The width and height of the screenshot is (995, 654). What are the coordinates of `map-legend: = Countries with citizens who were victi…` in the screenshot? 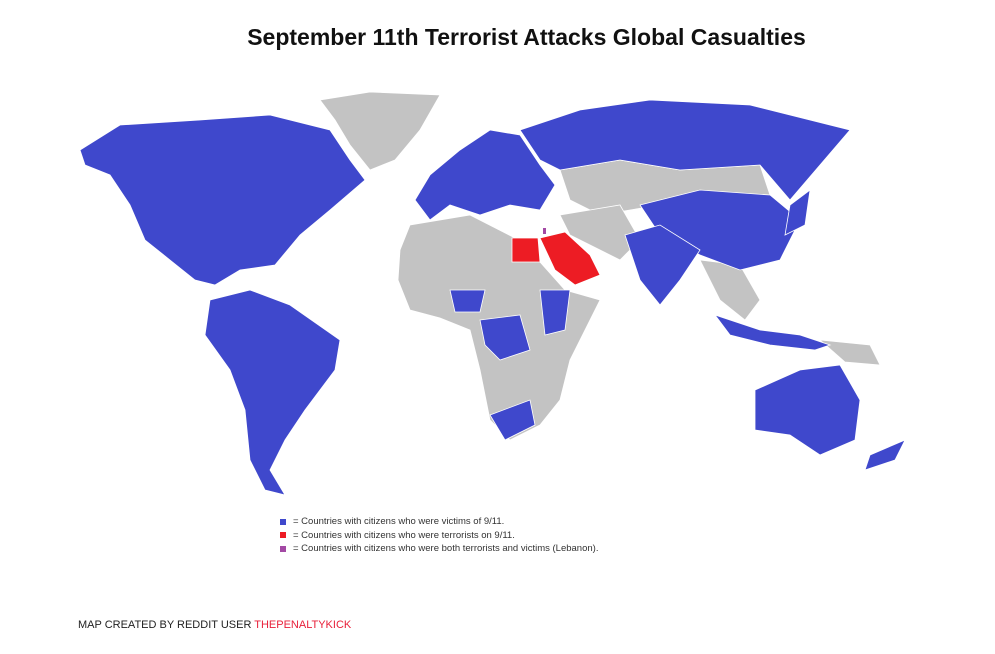 It's located at (439, 535).